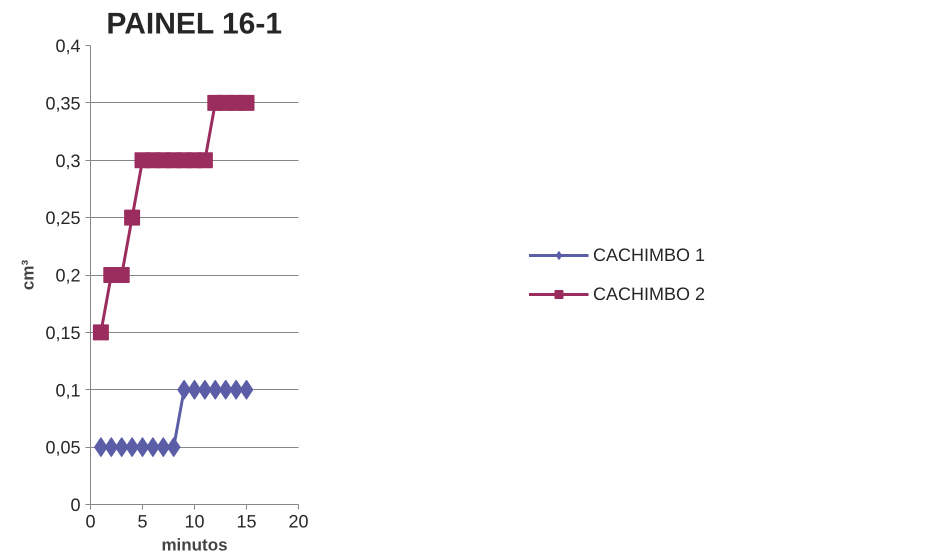 The width and height of the screenshot is (937, 559). Describe the element at coordinates (649, 255) in the screenshot. I see `legend-label: CACHIMBO 1` at that location.